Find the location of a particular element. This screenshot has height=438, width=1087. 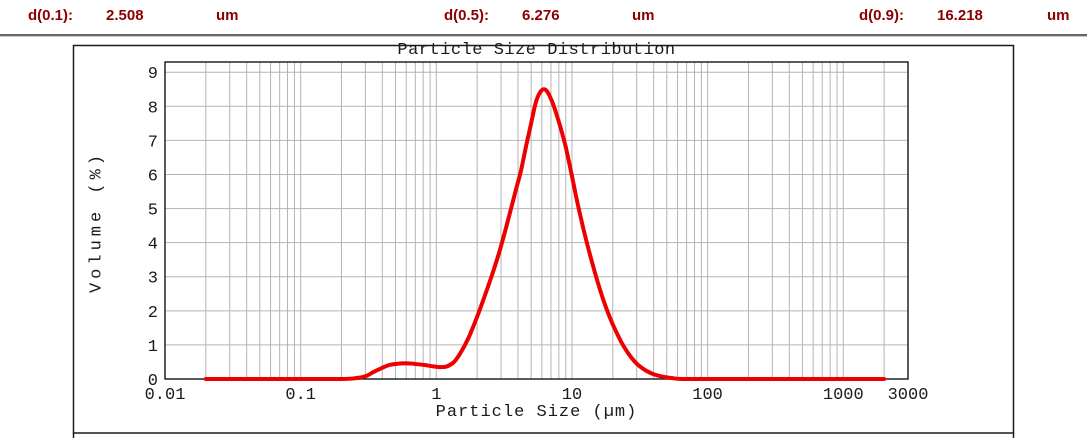

svg-text: 5 is located at coordinates (153, 211).